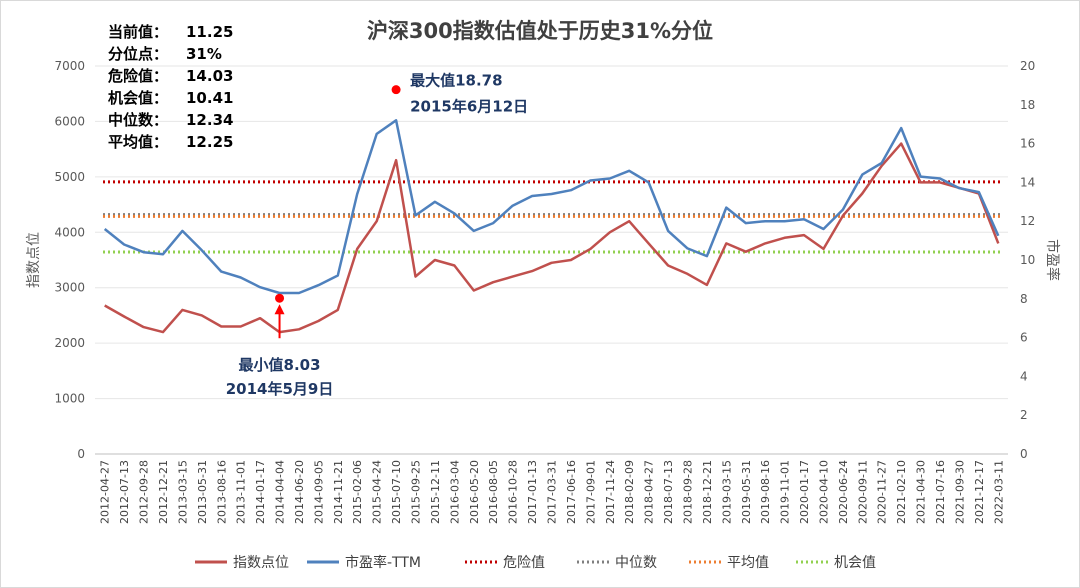  What do you see at coordinates (241, 492) in the screenshot?
I see `x-tick-label: 2013-11-01` at bounding box center [241, 492].